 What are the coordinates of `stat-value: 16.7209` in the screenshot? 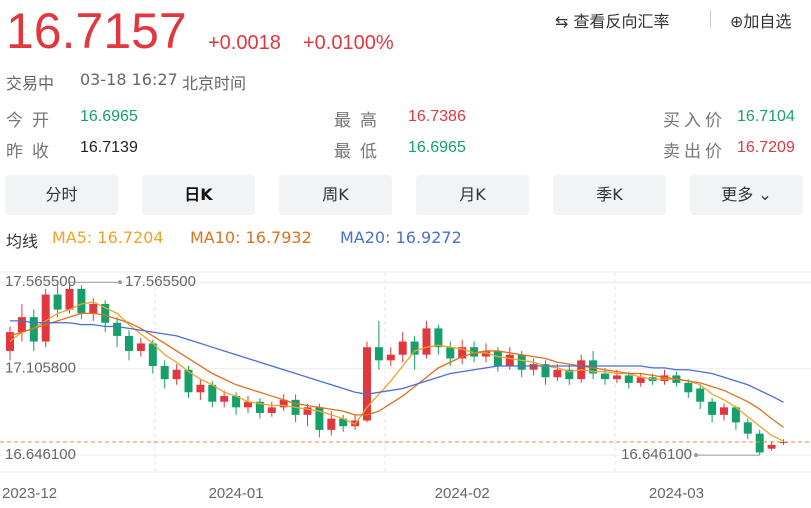 It's located at (766, 147).